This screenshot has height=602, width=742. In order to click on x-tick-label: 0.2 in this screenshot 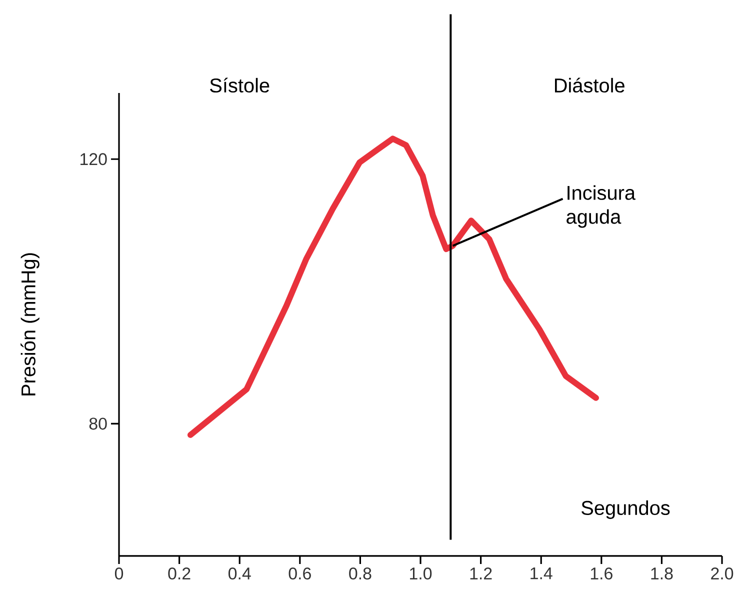, I will do `click(179, 574)`.